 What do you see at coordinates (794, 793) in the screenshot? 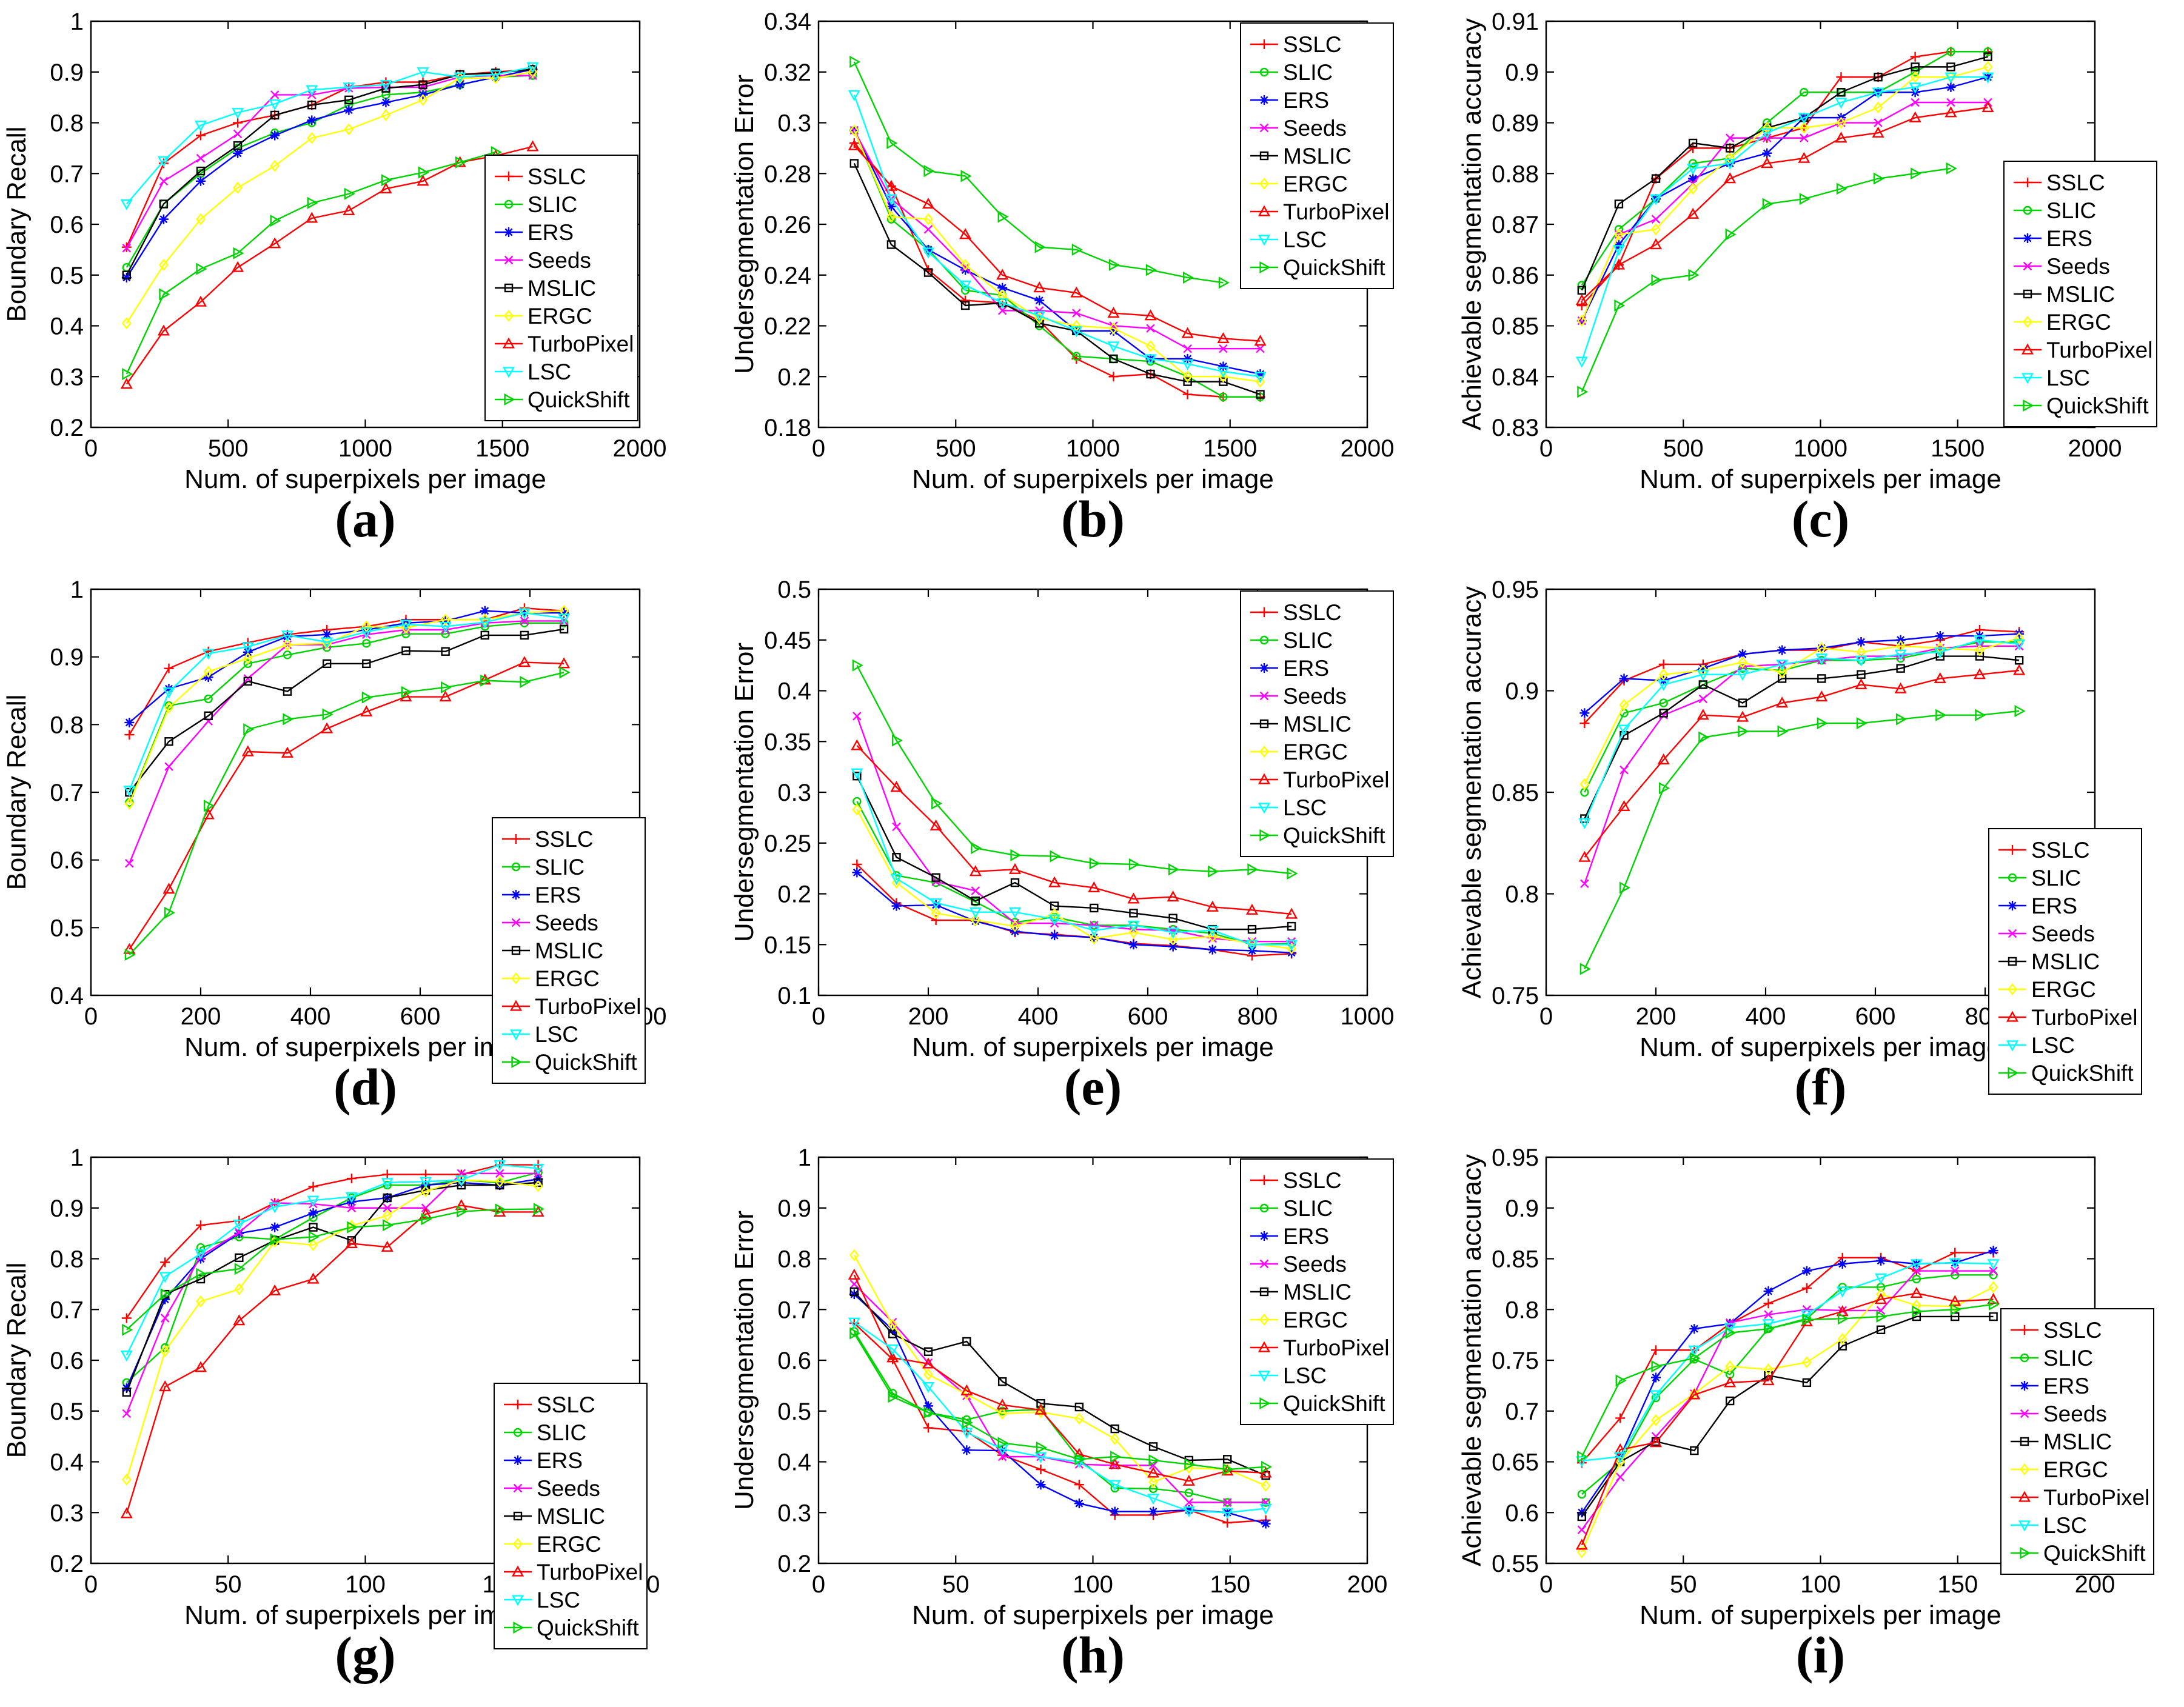
I see `svg-text: 0.3` at bounding box center [794, 793].